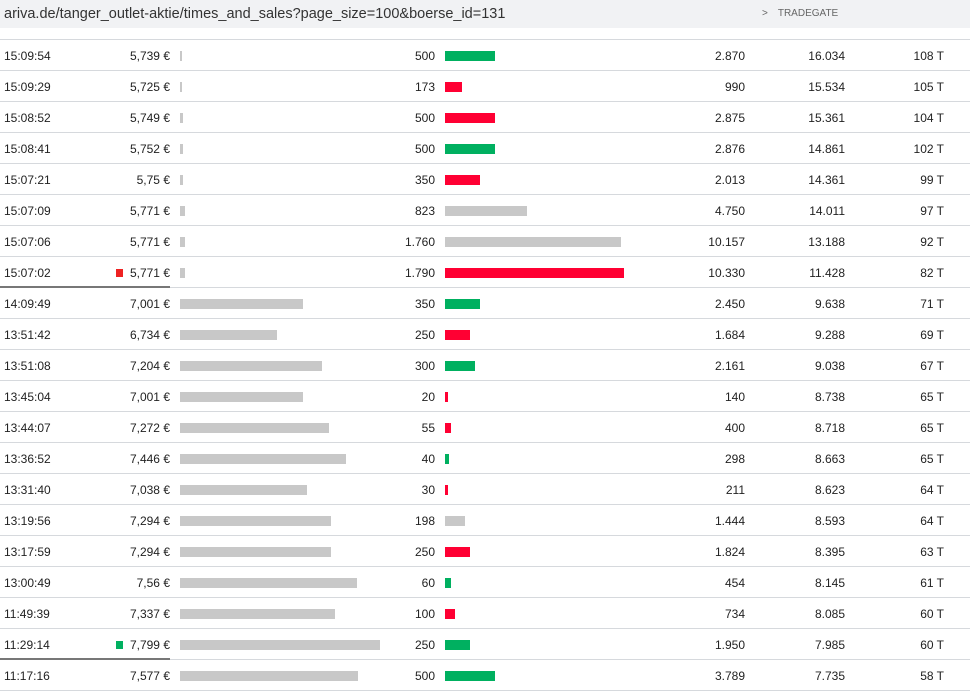 The height and width of the screenshot is (691, 970). Describe the element at coordinates (826, 56) in the screenshot. I see `cumulative-volume: 16.034` at that location.